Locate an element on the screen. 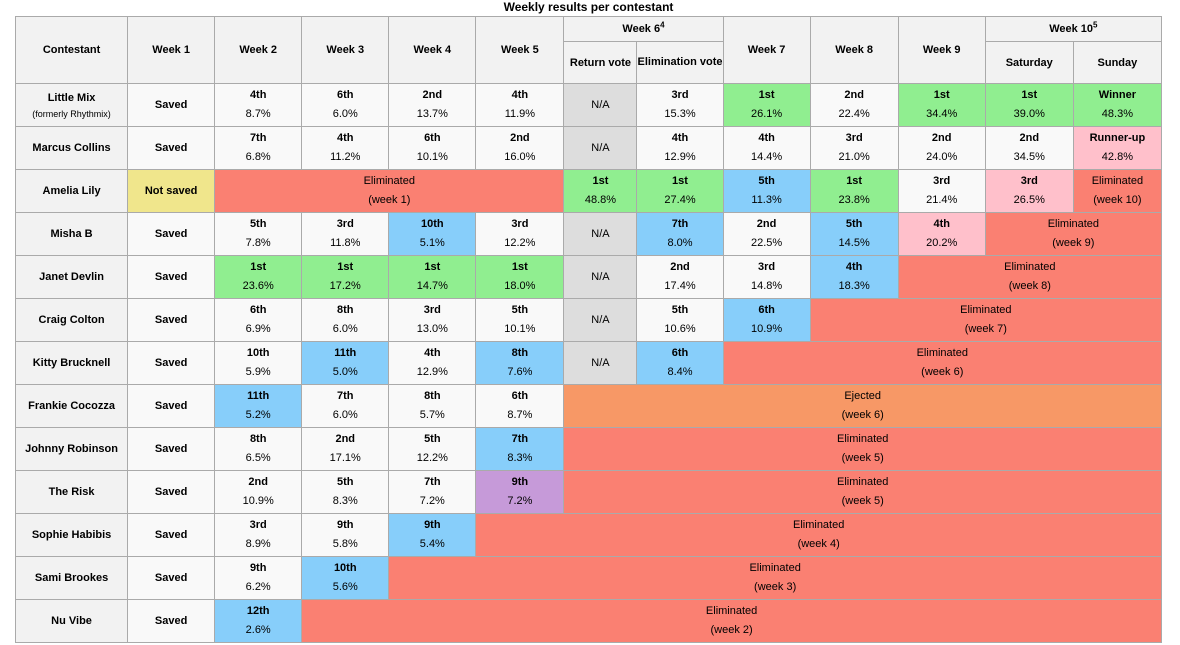 The width and height of the screenshot is (1180, 645). result-cell: 10th 5.1% is located at coordinates (432, 234).